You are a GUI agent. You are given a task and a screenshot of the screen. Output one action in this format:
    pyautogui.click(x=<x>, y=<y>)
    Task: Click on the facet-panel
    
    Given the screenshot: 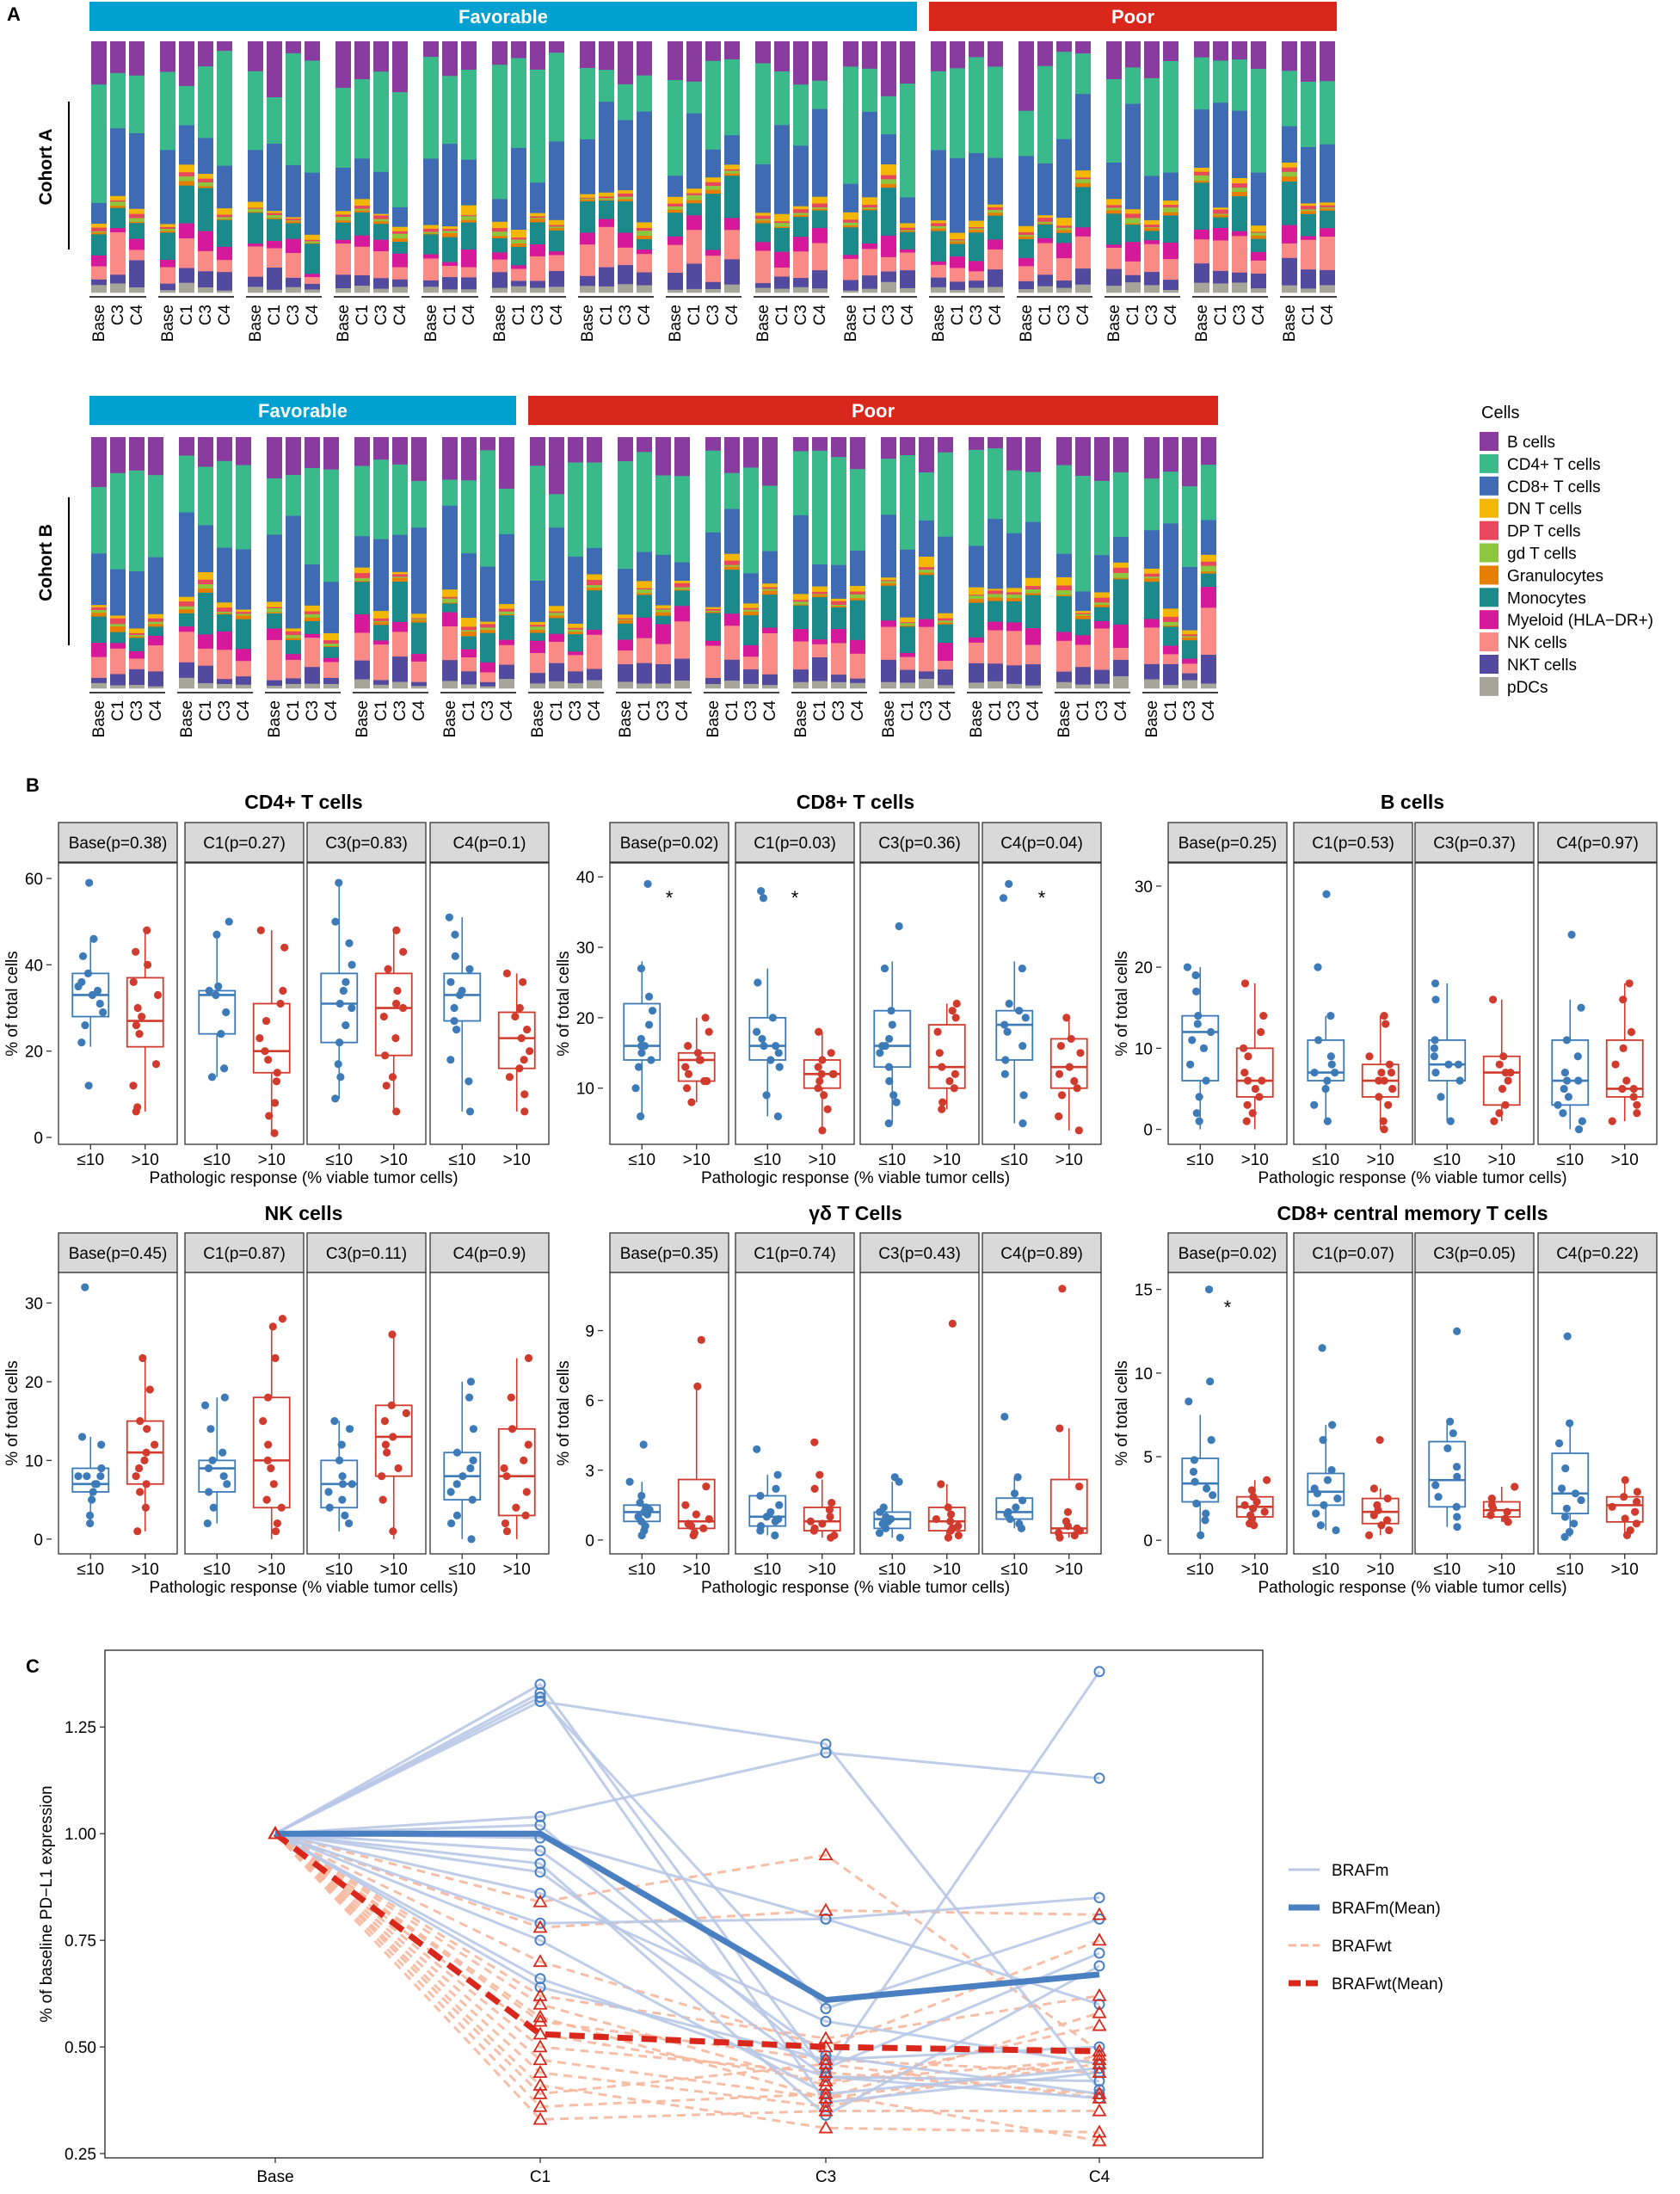 What is the action you would take?
    pyautogui.click(x=490, y=1003)
    